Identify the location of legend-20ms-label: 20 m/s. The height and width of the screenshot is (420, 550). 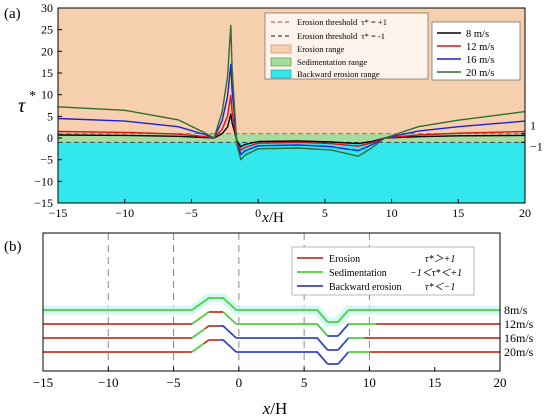
(480, 73).